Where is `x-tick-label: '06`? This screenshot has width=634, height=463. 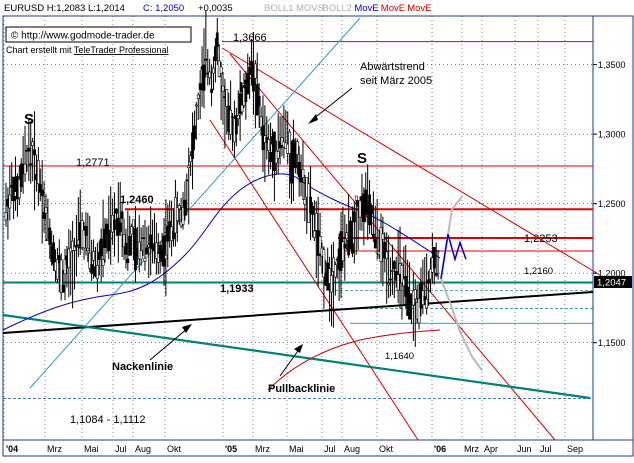
x-tick-label: '06 is located at coordinates (440, 449).